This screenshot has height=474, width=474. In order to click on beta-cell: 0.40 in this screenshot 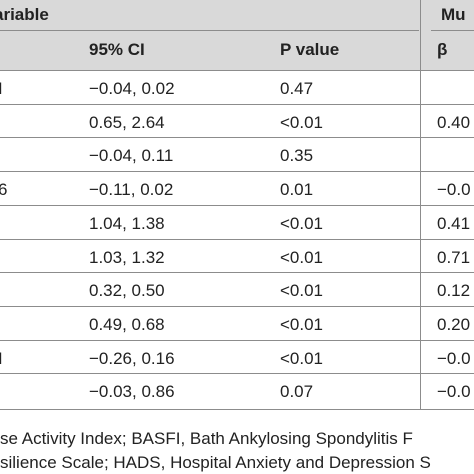, I will do `click(454, 122)`.